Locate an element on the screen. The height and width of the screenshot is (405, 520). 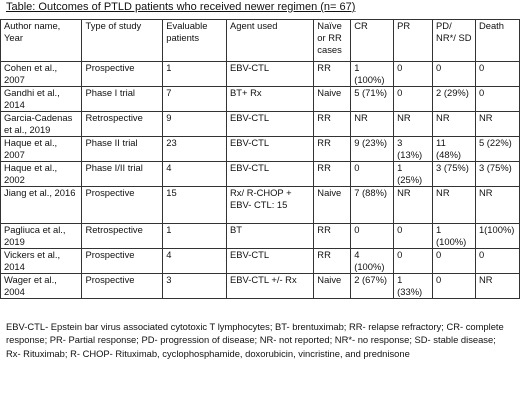
cell-author: Haque et al., 2007 is located at coordinates (41, 149).